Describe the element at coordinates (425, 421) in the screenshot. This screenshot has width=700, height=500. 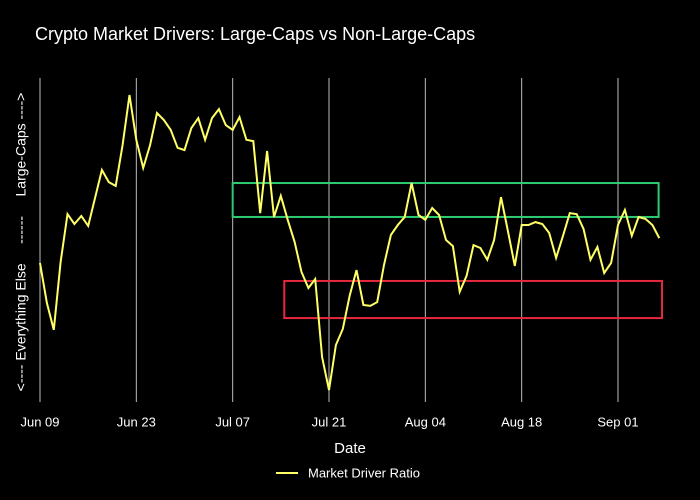
I see `x-tick-label: Aug 04` at that location.